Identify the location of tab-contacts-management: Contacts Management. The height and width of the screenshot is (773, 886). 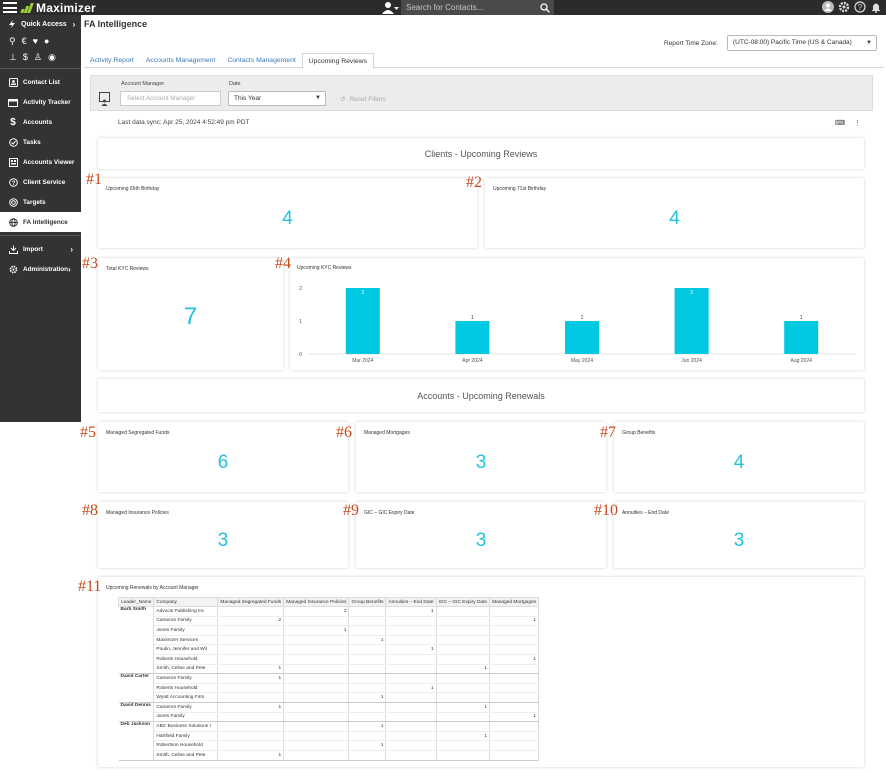
(261, 60).